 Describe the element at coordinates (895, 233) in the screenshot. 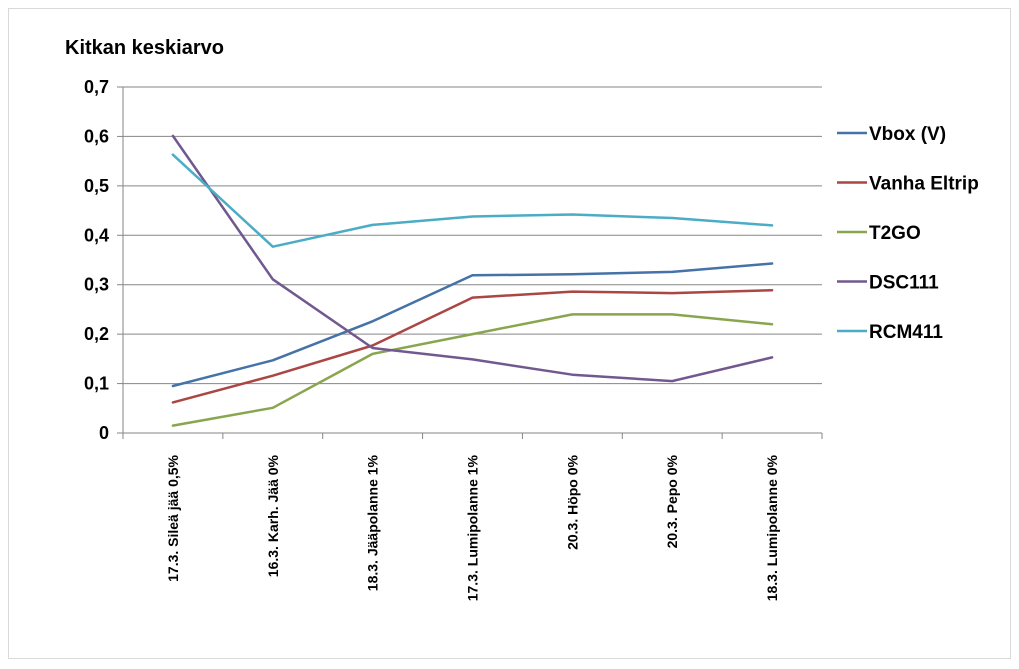

I see `legend-label: T2GO` at that location.